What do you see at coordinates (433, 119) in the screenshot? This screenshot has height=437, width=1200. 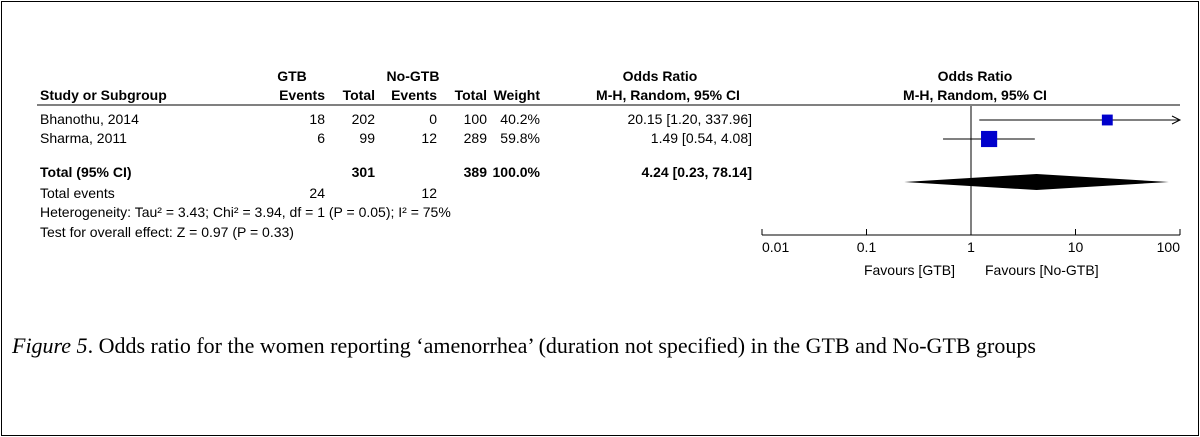 I see `table-cell: 0` at bounding box center [433, 119].